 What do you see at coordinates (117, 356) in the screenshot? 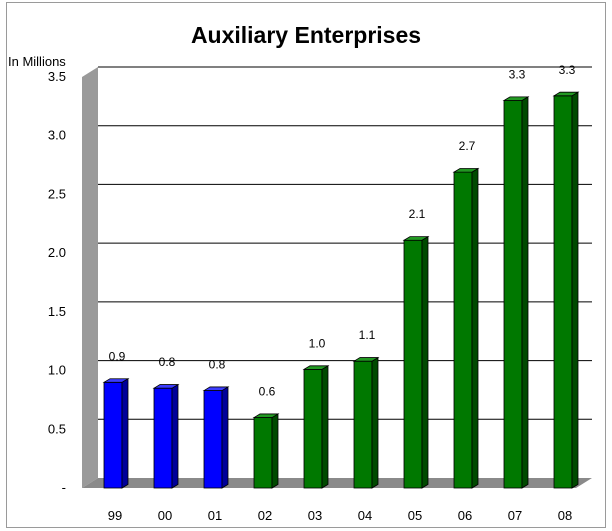
I see `data-label: 0.9` at bounding box center [117, 356].